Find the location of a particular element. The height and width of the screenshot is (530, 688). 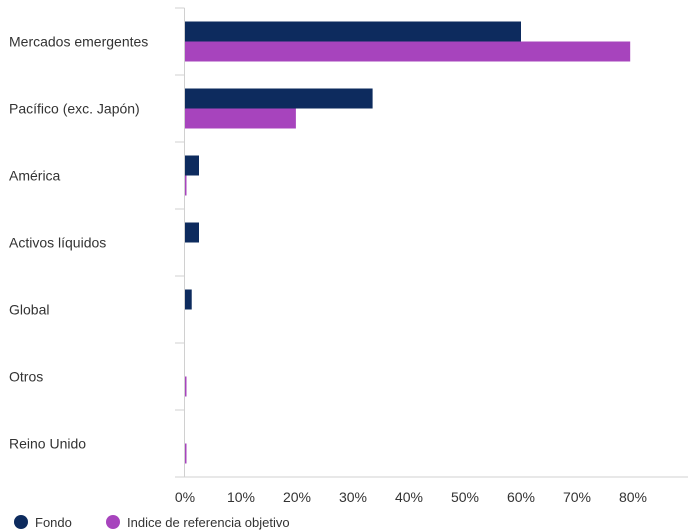

x-tick-label: 50% is located at coordinates (465, 497).